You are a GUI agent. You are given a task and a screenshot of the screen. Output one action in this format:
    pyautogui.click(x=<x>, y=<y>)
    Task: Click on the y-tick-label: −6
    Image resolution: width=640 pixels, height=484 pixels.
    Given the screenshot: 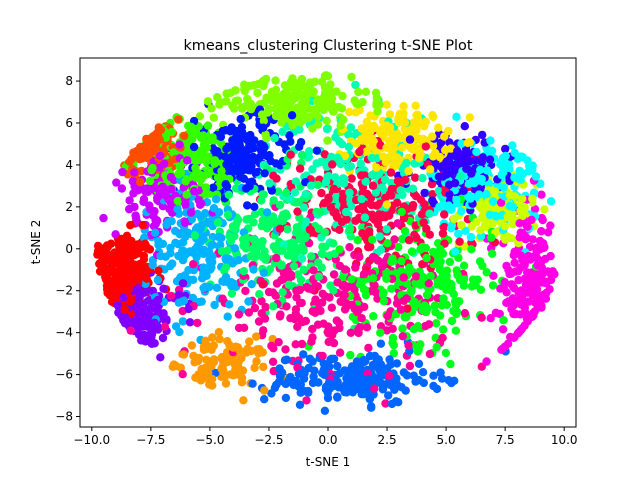 What is the action you would take?
    pyautogui.click(x=64, y=375)
    